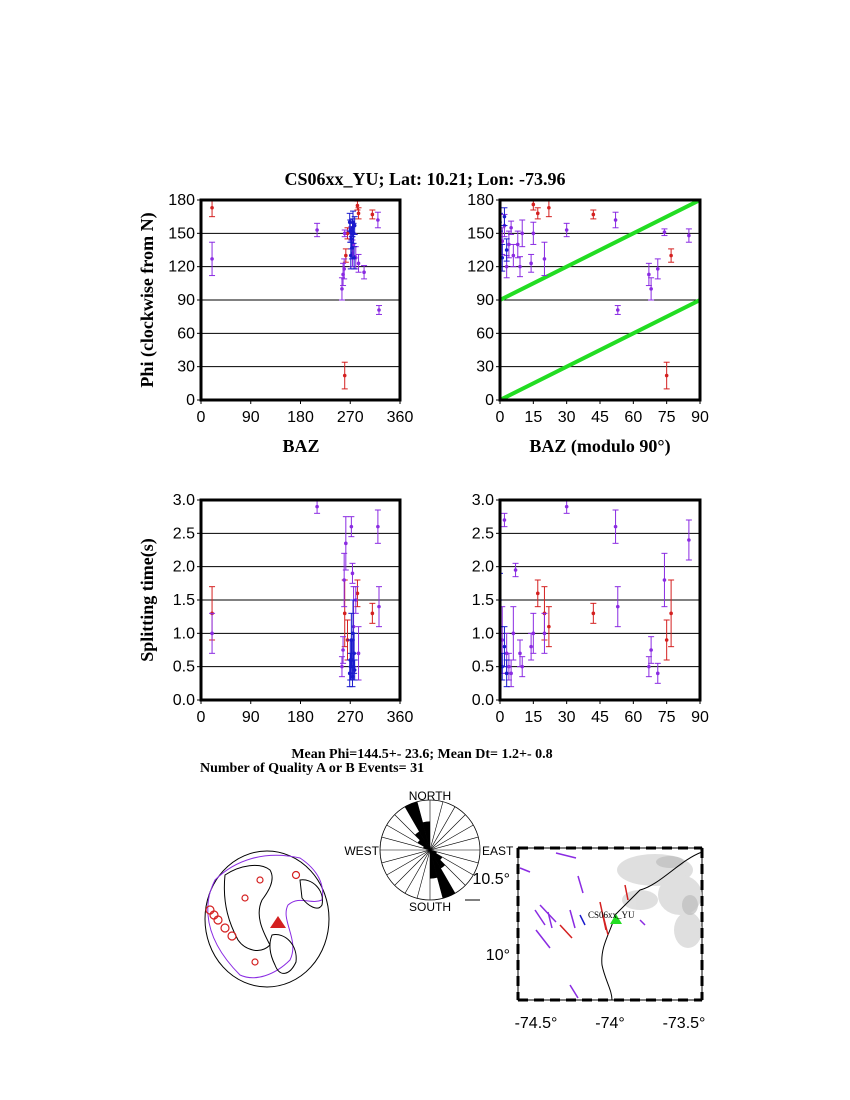  What do you see at coordinates (184, 700) in the screenshot?
I see `y-tick-label: 0.0` at bounding box center [184, 700].